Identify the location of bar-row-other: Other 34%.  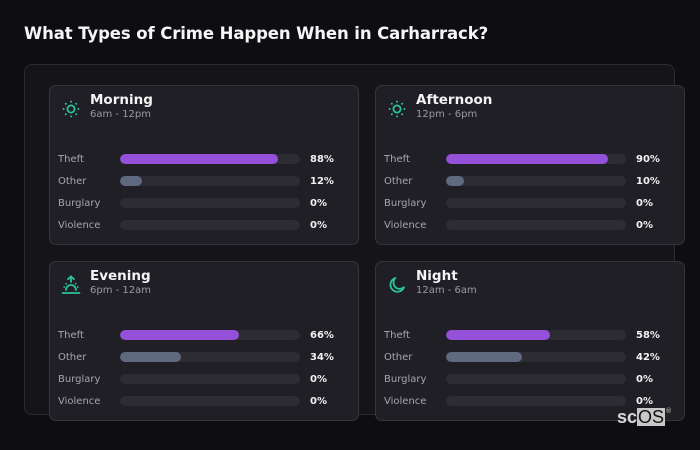
(203, 357).